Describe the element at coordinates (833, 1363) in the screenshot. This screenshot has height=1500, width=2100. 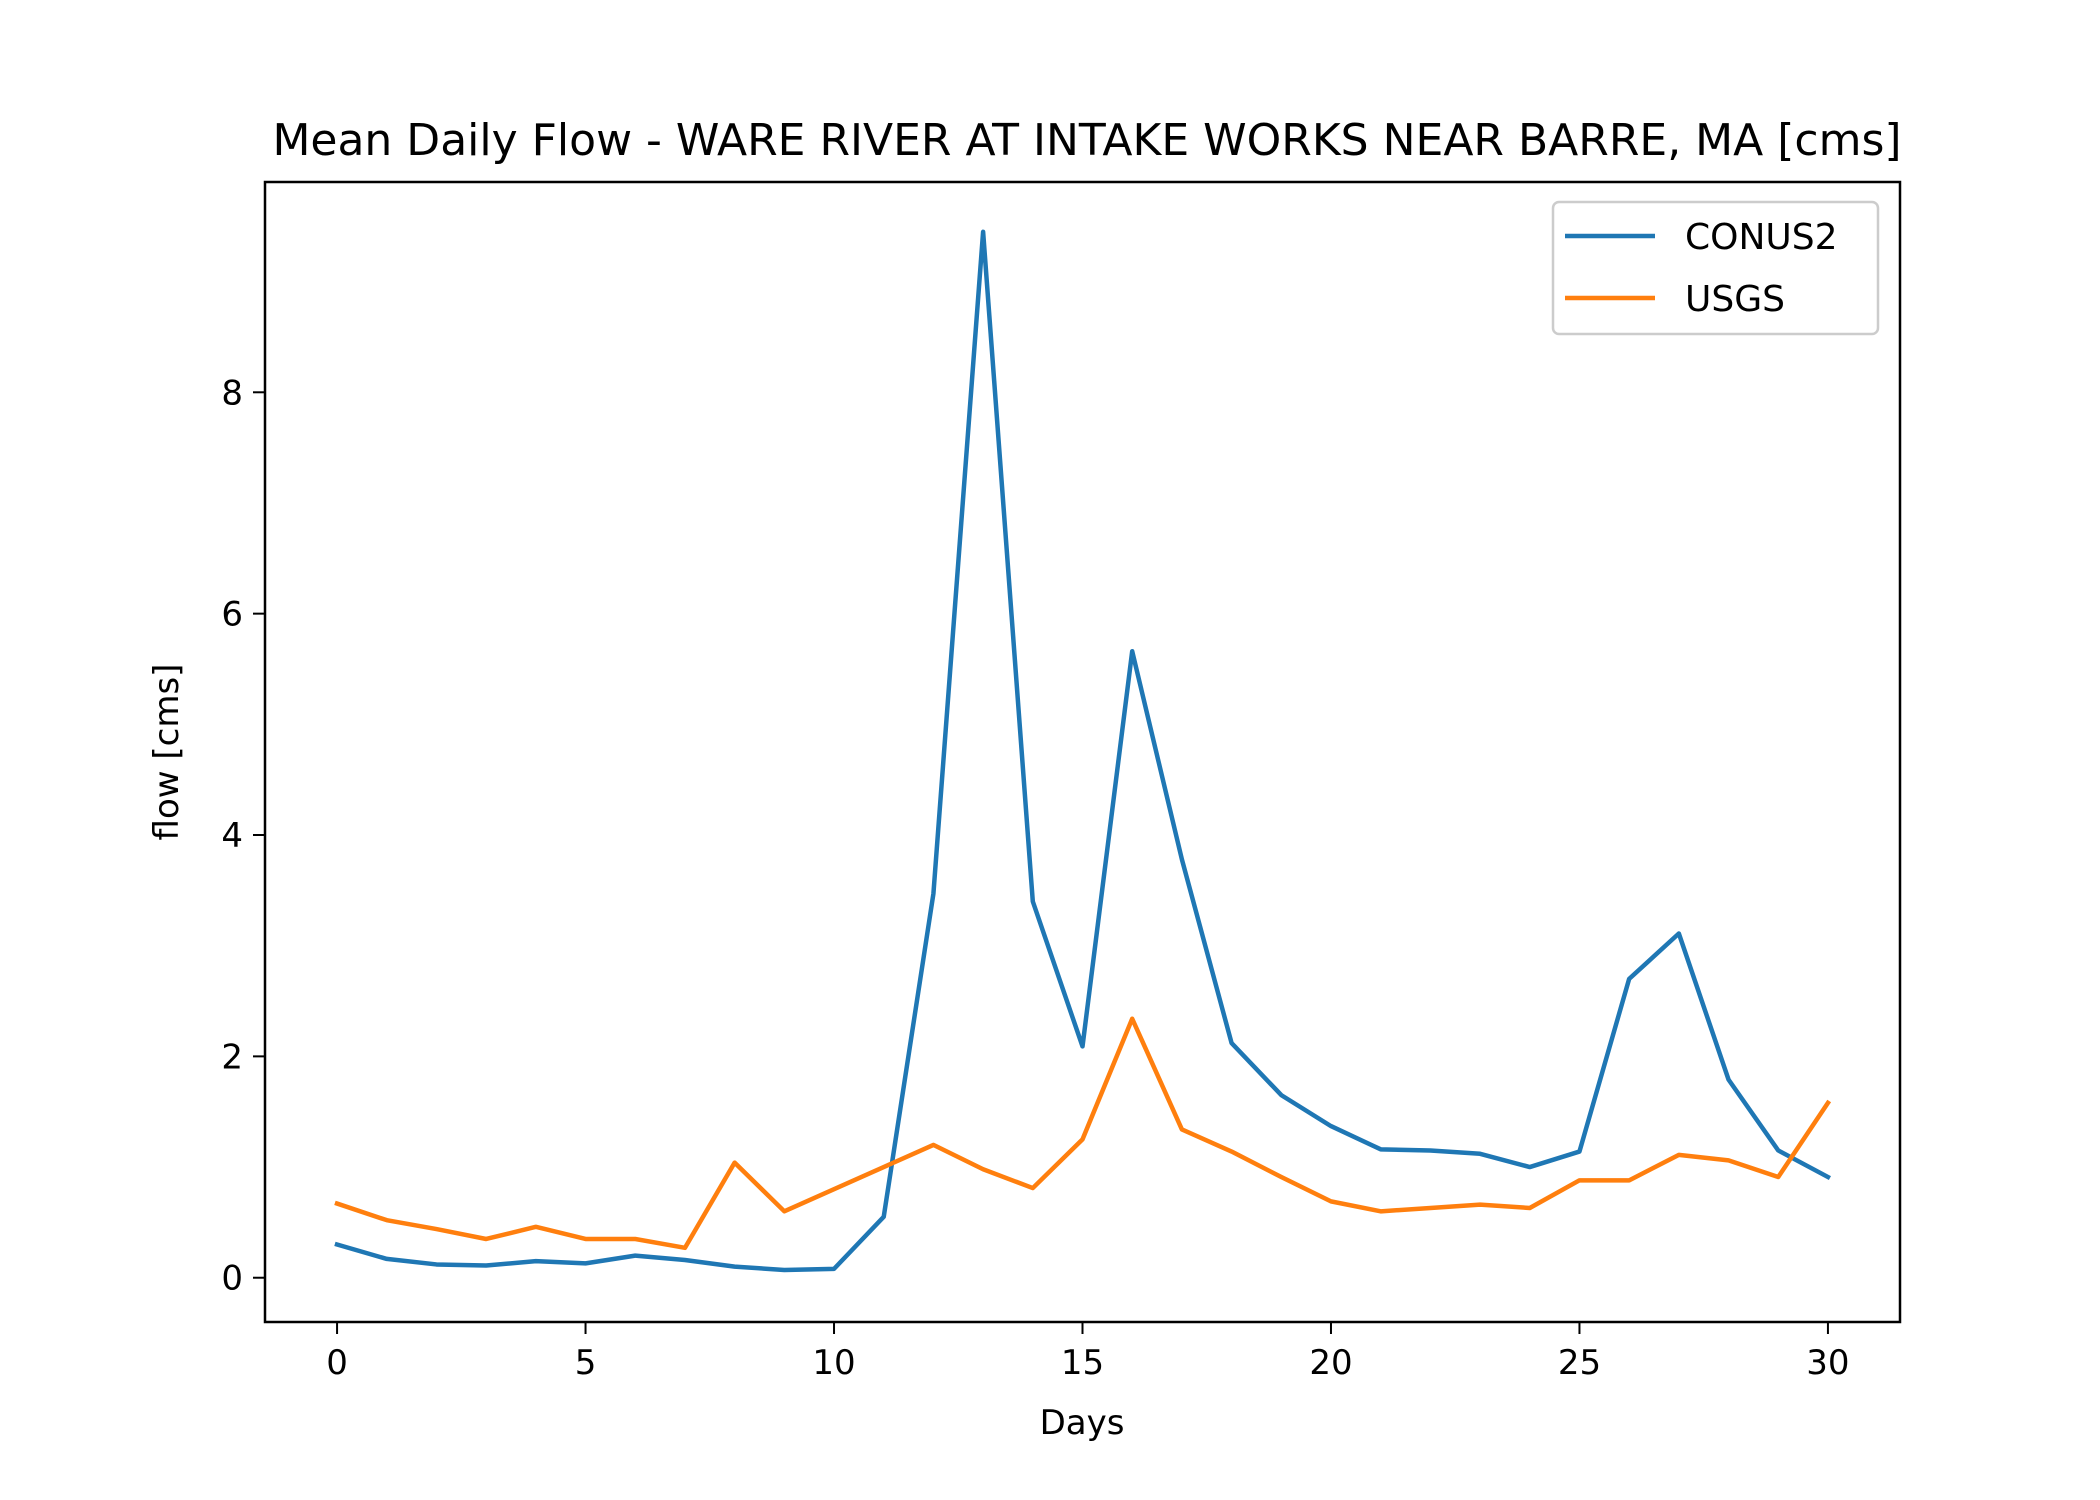
I see `x-tick-label: 10` at that location.